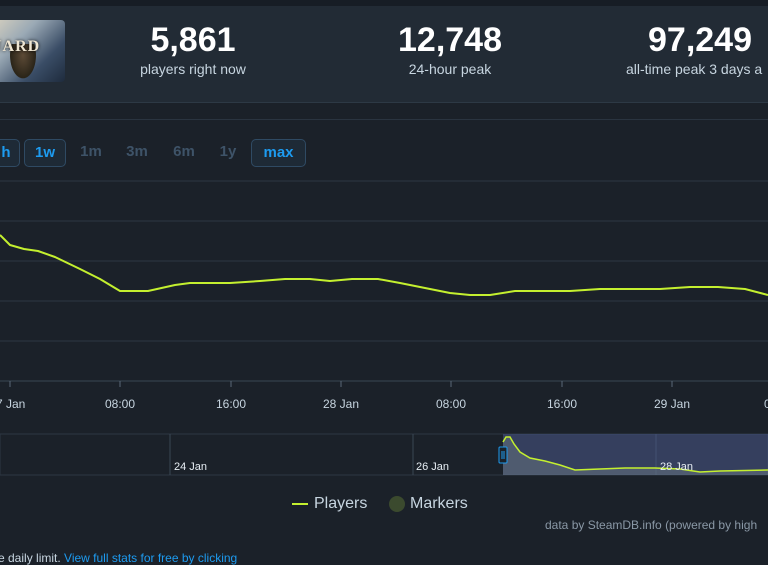 This screenshot has width=768, height=565. What do you see at coordinates (193, 40) in the screenshot?
I see `current-players-value: 5,861` at bounding box center [193, 40].